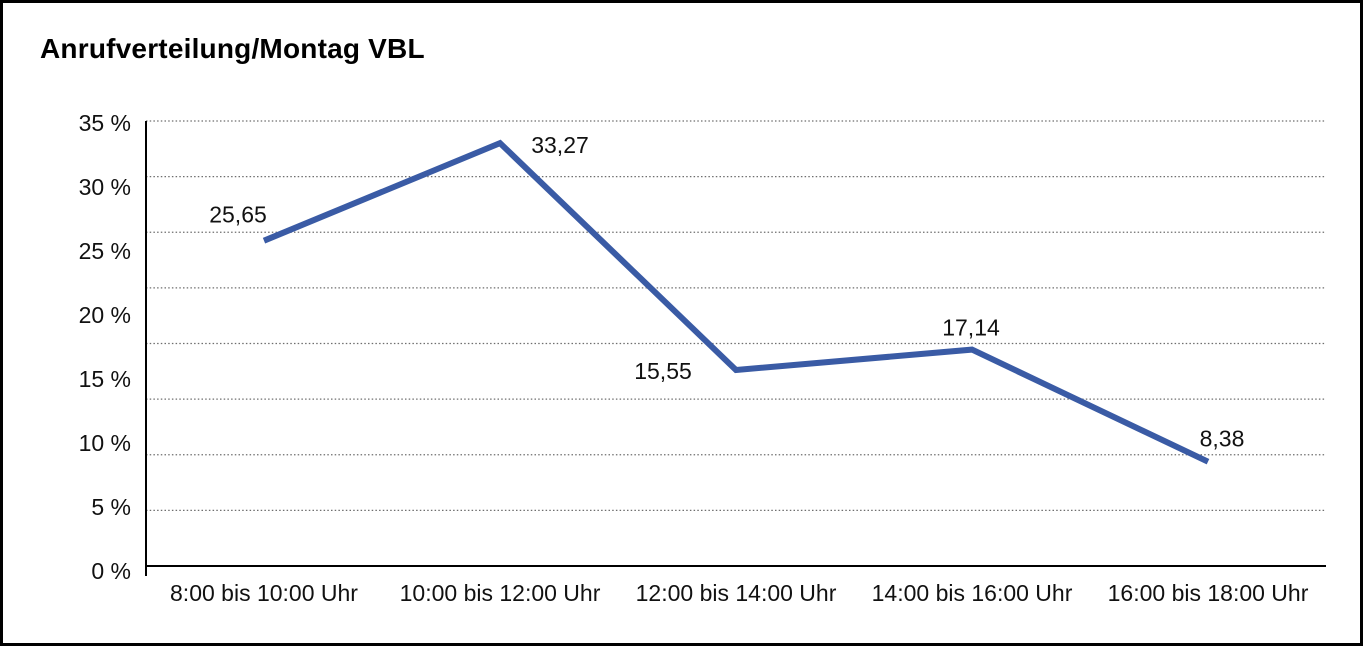 Image resolution: width=1363 pixels, height=646 pixels. What do you see at coordinates (105, 251) in the screenshot?
I see `y-tick-label: 25 %` at bounding box center [105, 251].